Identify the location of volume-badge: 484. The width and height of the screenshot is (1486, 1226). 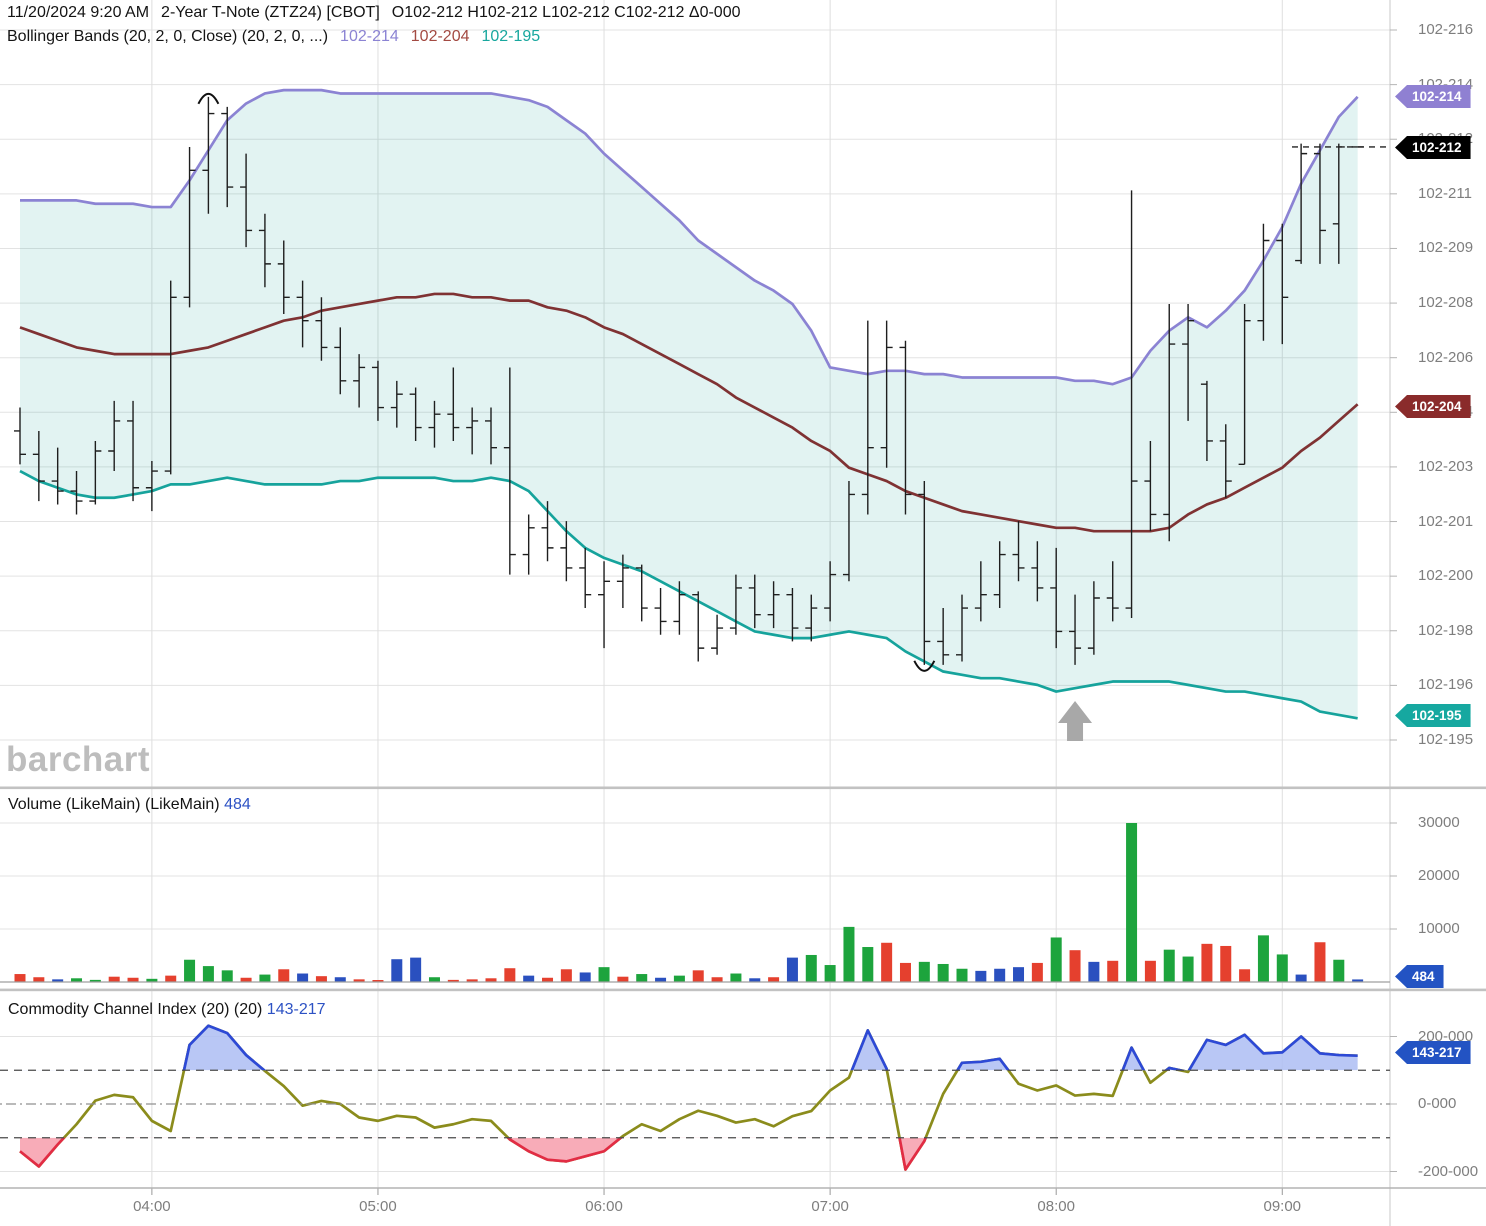
(1419, 976).